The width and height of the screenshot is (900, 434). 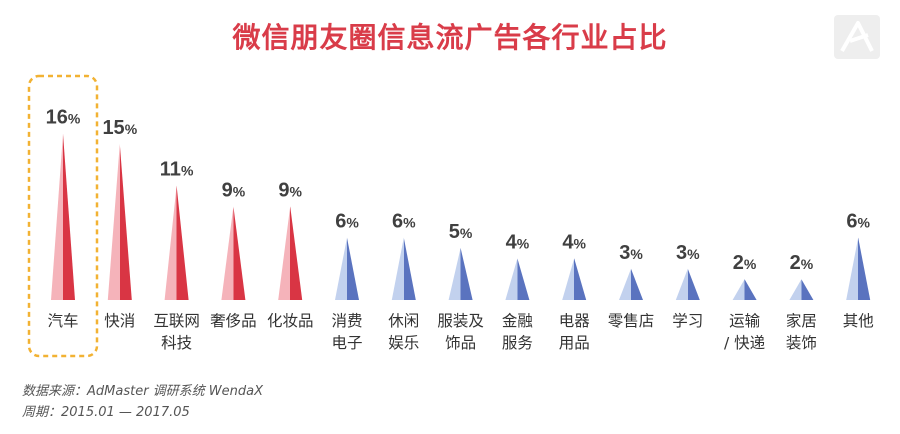 What do you see at coordinates (858, 321) in the screenshot?
I see `category-label: 其他` at bounding box center [858, 321].